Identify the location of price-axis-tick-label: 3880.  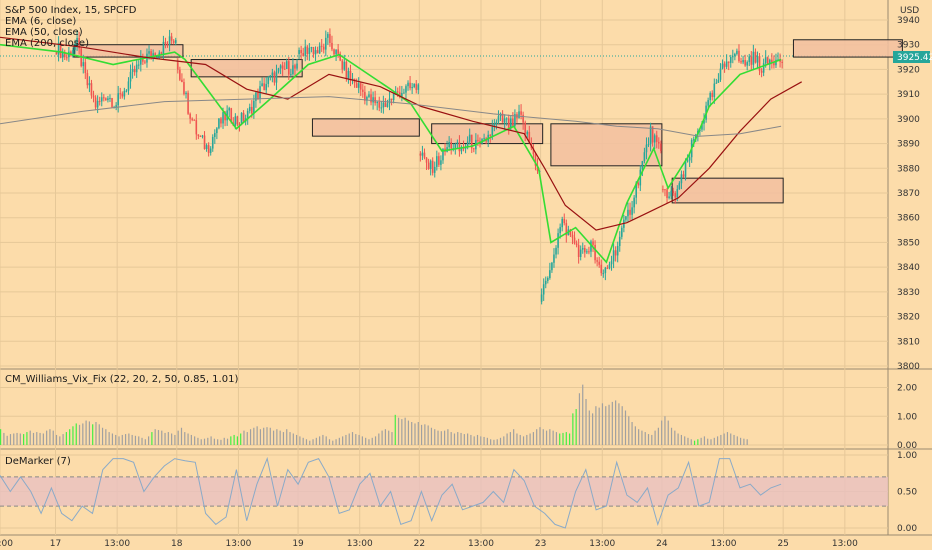
(908, 169).